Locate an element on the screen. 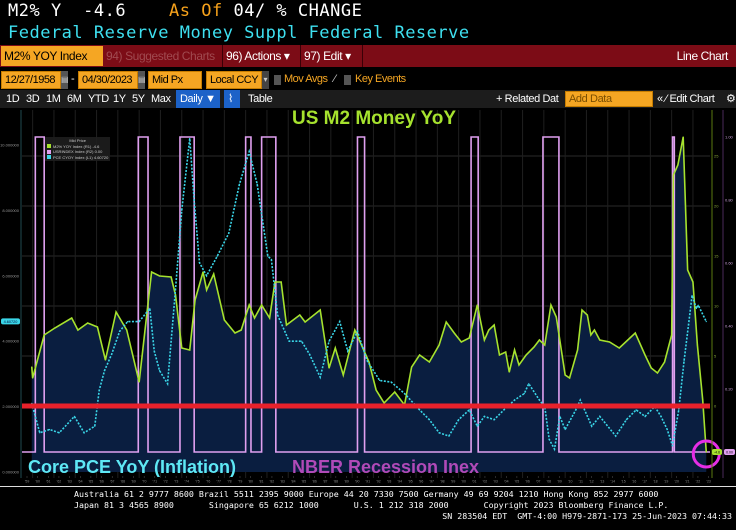  legend-item-recession: USRINDEX Index (R2) 0.00 is located at coordinates (77, 152).